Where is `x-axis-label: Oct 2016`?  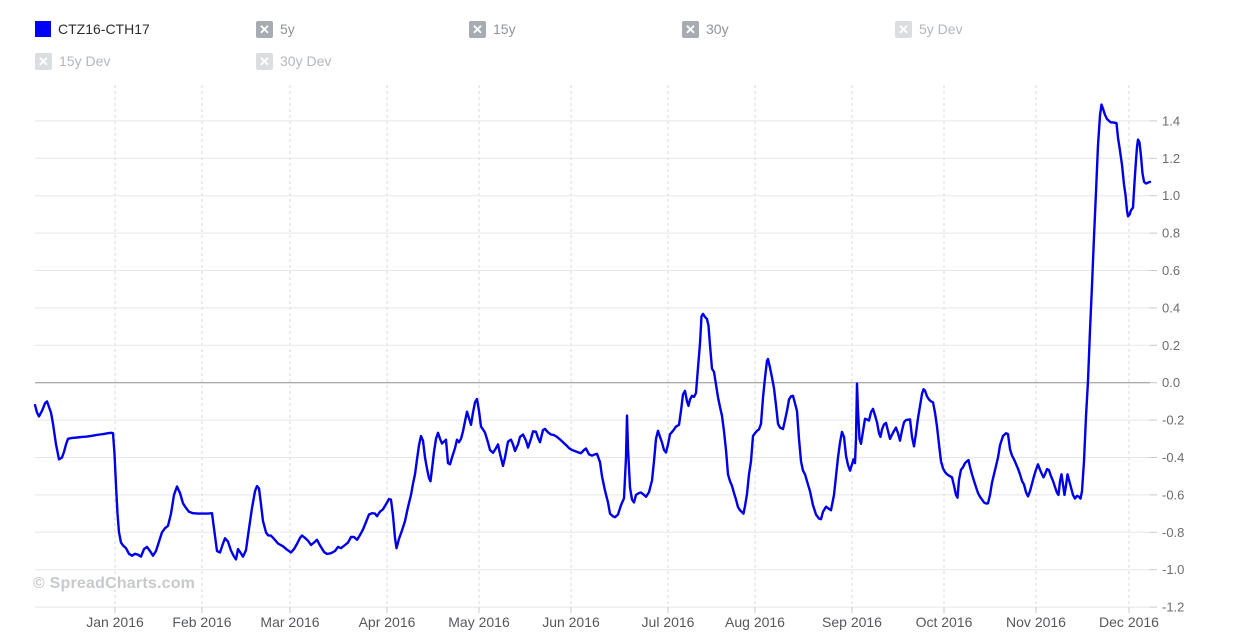 x-axis-label: Oct 2016 is located at coordinates (944, 622).